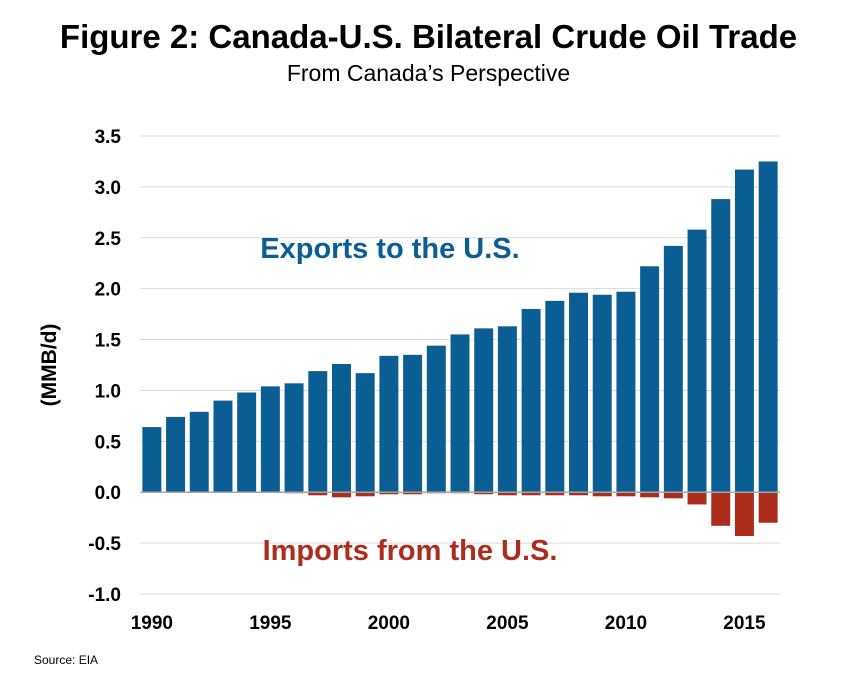  I want to click on chart-subtitle: From Canada’s Perspective, so click(428, 73).